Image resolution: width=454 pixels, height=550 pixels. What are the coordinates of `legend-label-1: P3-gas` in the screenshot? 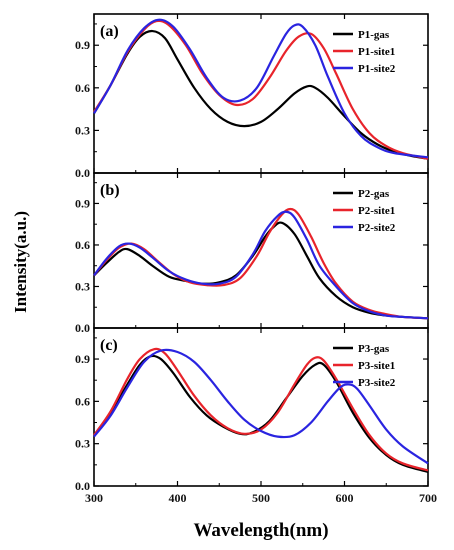 It's located at (374, 349).